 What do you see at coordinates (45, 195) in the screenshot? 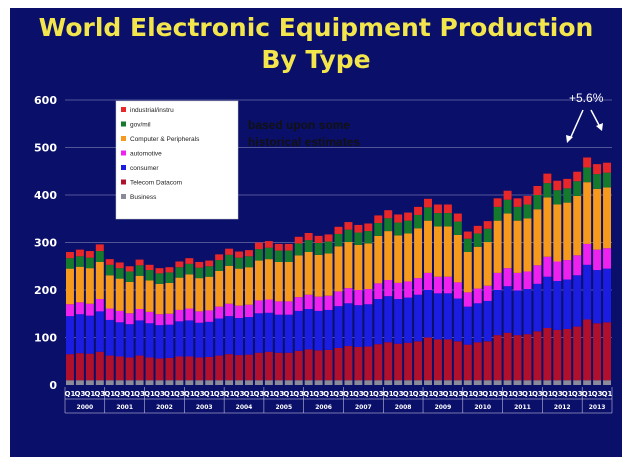
I see `y-tick-label: 400` at bounding box center [45, 195].